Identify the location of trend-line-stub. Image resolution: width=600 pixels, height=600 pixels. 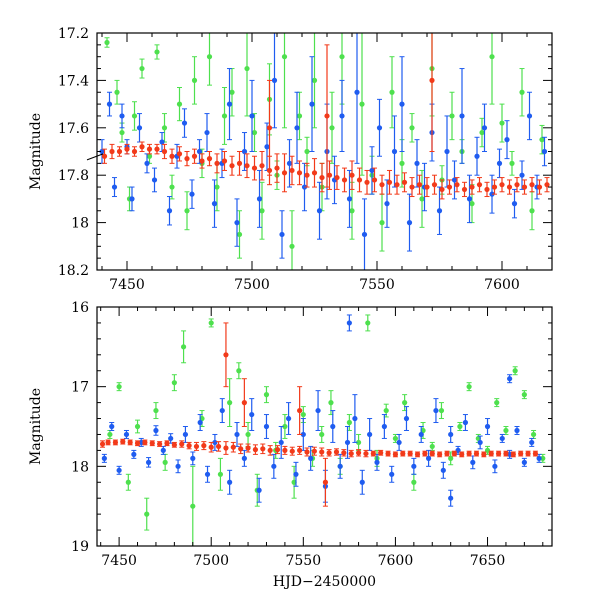
(95, 157).